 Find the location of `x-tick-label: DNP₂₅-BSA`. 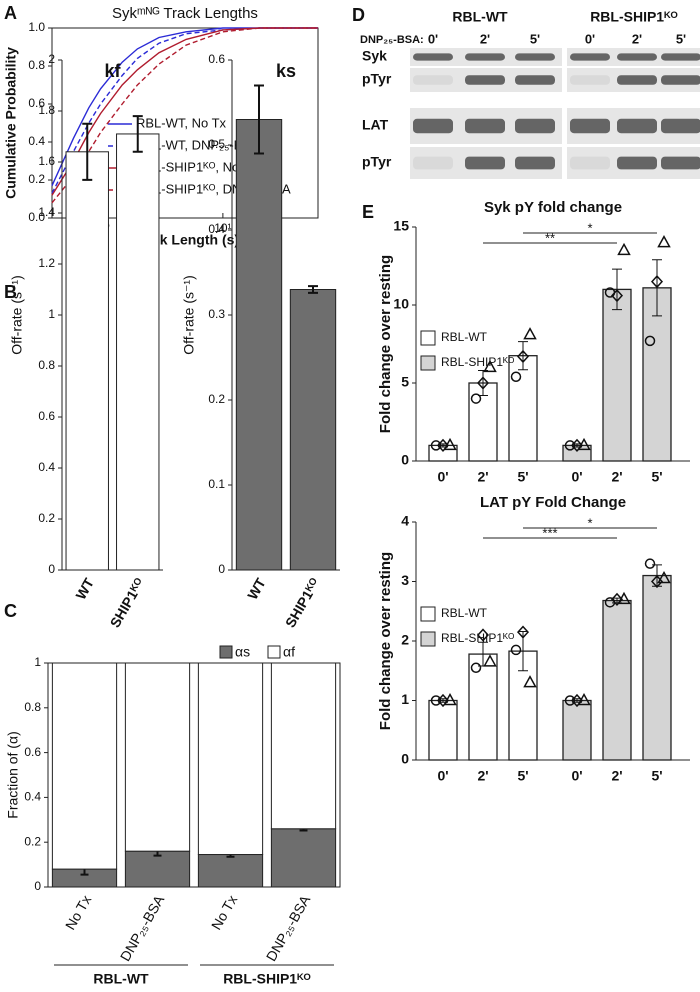

x-tick-label: DNP₂₅-BSA is located at coordinates (142, 928).